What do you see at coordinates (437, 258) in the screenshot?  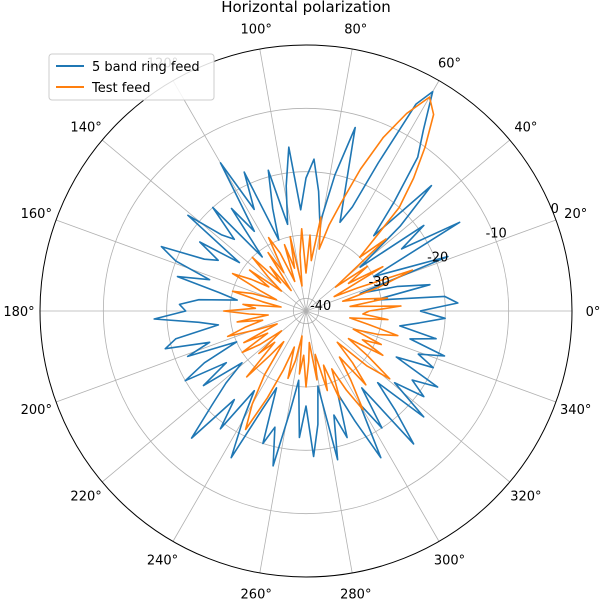 I see `r-tick-label-2: -20` at bounding box center [437, 258].